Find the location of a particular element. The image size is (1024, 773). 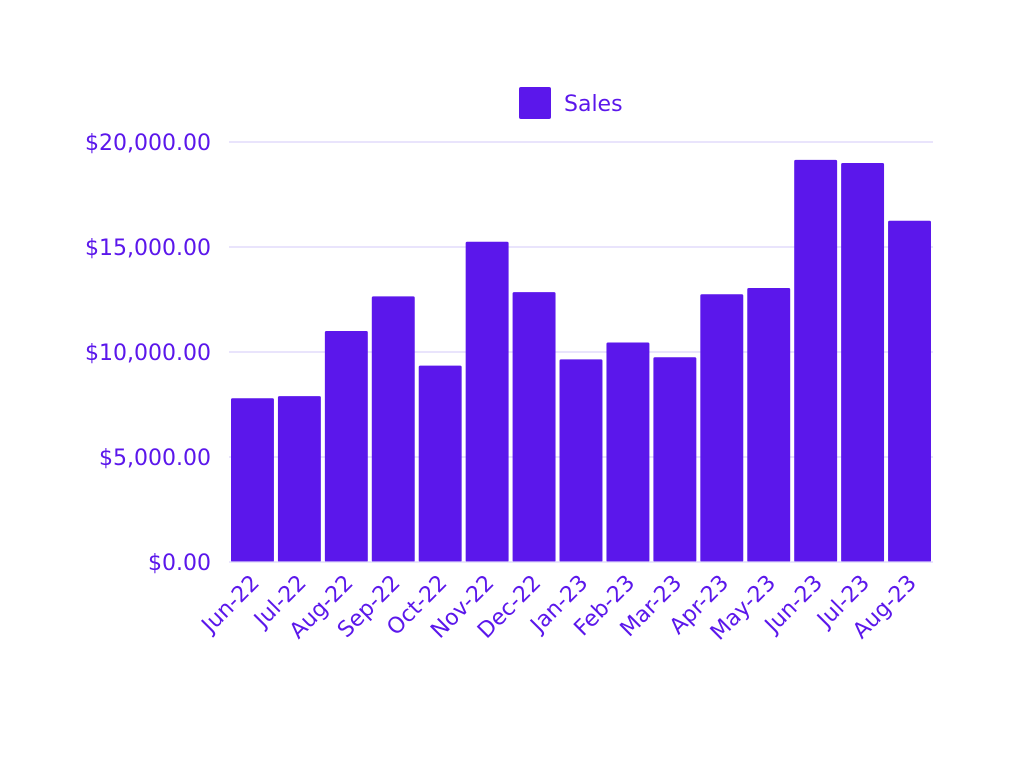

x-tick-label: Jun-22 is located at coordinates (230, 605).